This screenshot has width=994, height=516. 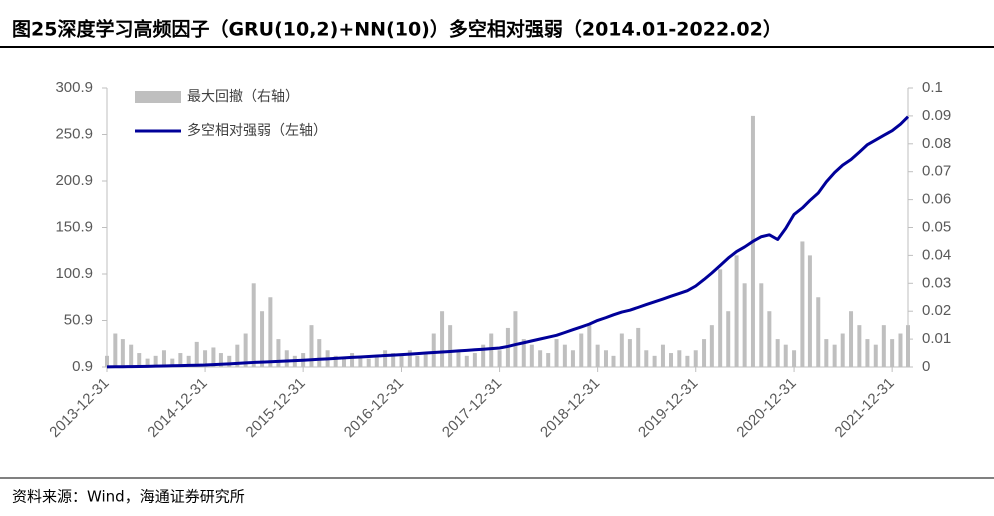 I want to click on y-tick-label: 50.9, so click(x=78, y=319).